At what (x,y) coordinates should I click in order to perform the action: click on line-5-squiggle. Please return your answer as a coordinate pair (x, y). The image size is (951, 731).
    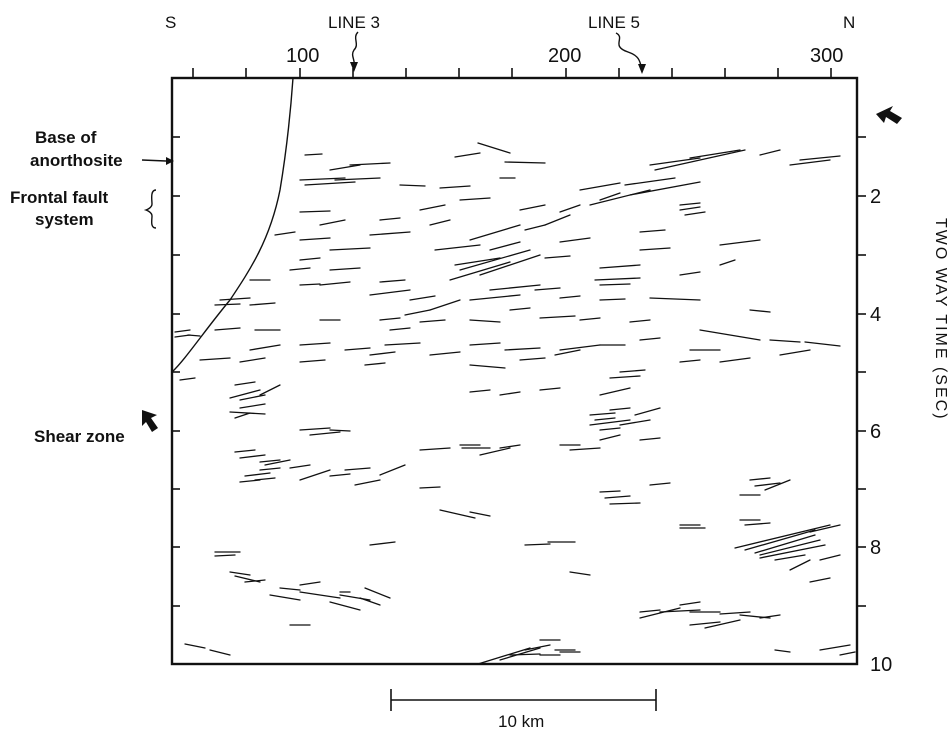
    Looking at the image, I should click on (629, 51).